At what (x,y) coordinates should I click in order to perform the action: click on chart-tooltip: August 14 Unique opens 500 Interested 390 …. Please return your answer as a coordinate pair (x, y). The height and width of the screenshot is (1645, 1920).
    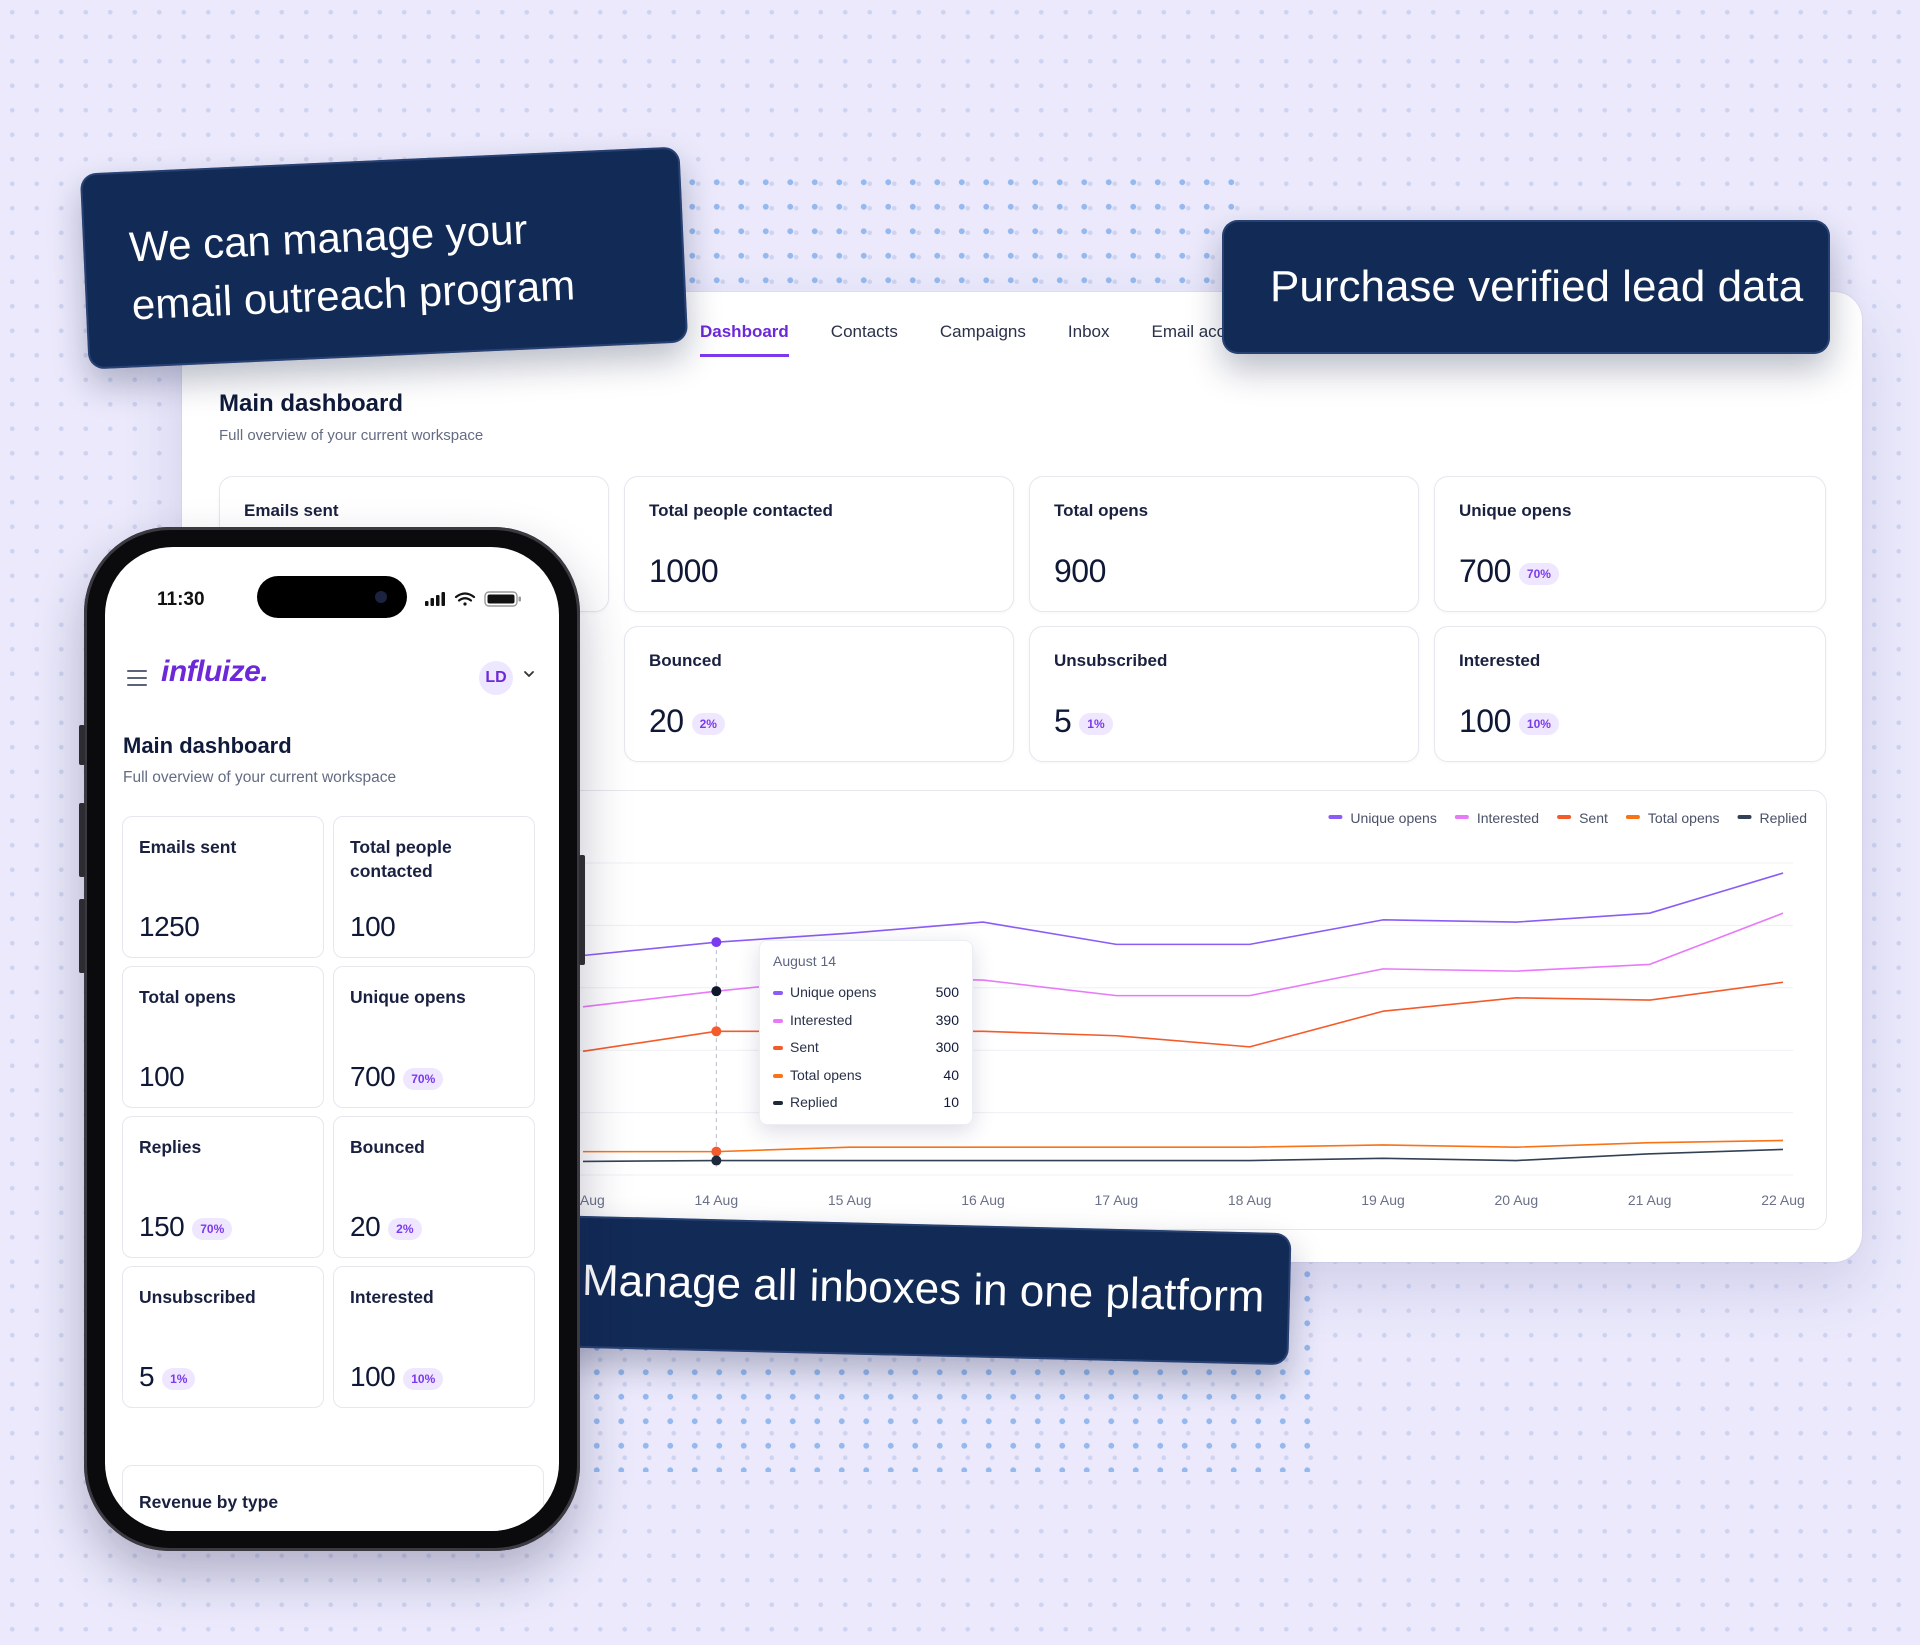
    Looking at the image, I should click on (866, 1032).